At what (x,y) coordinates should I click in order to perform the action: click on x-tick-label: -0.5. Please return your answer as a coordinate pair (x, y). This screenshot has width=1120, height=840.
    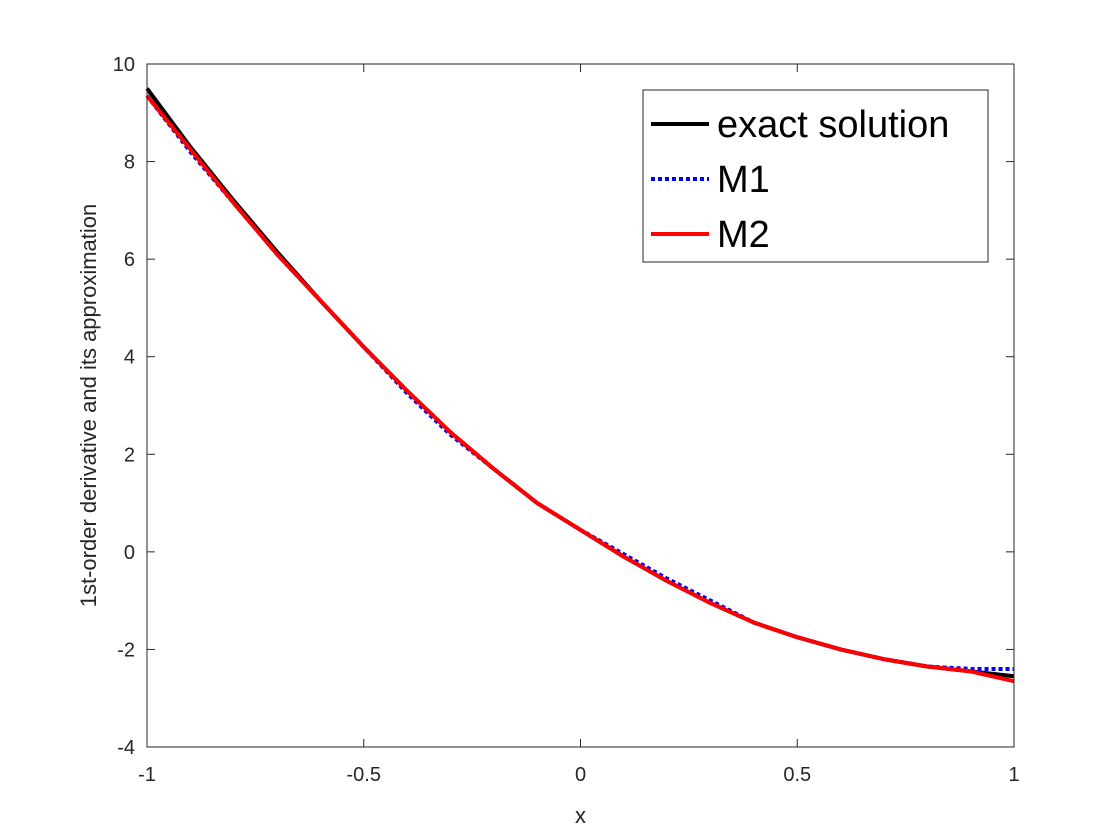
    Looking at the image, I should click on (364, 775).